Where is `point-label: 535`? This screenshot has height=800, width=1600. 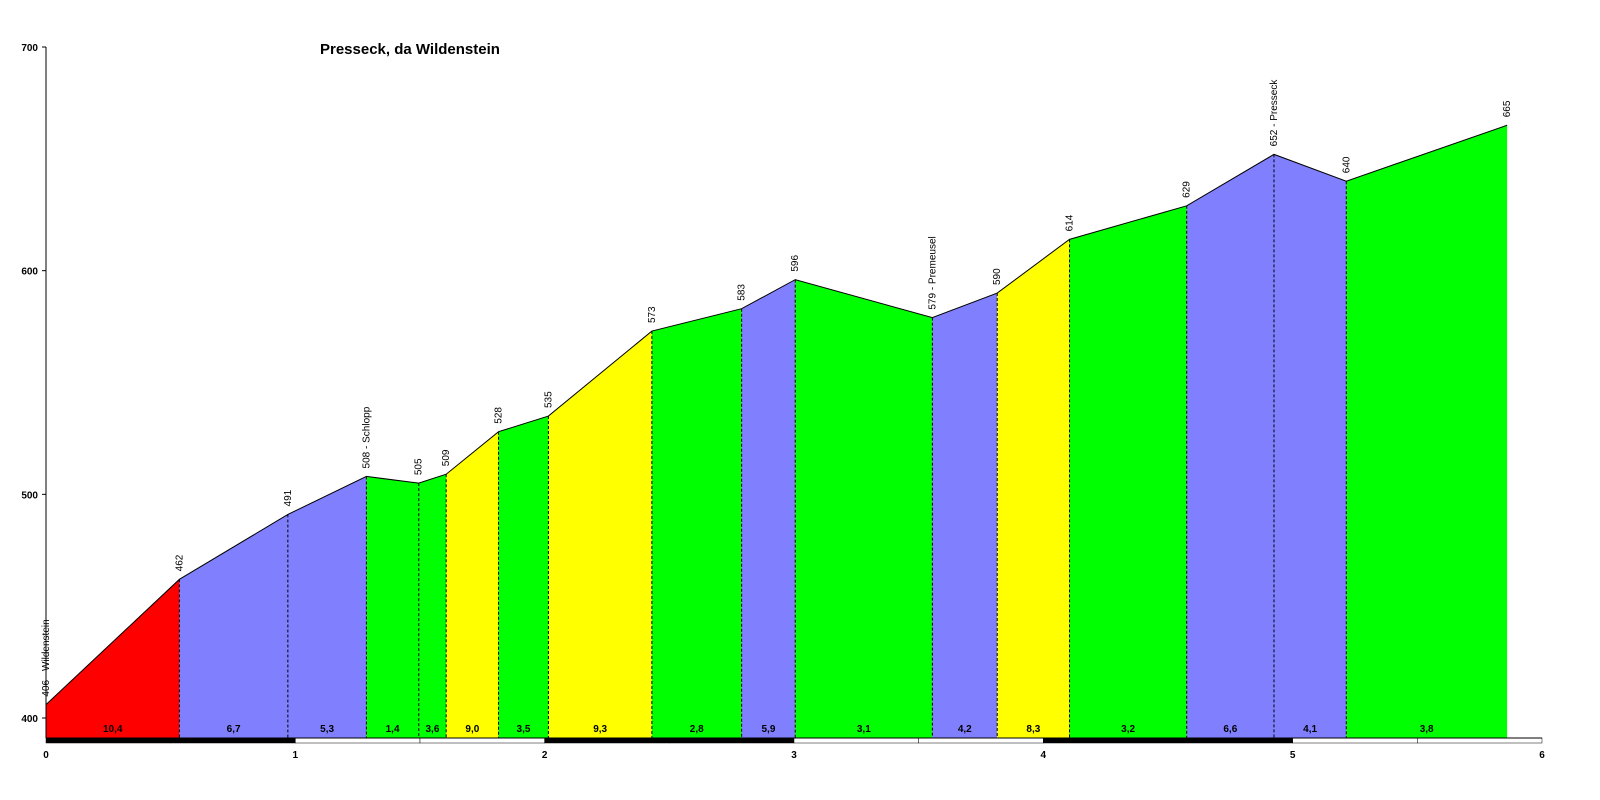
point-label: 535 is located at coordinates (548, 399).